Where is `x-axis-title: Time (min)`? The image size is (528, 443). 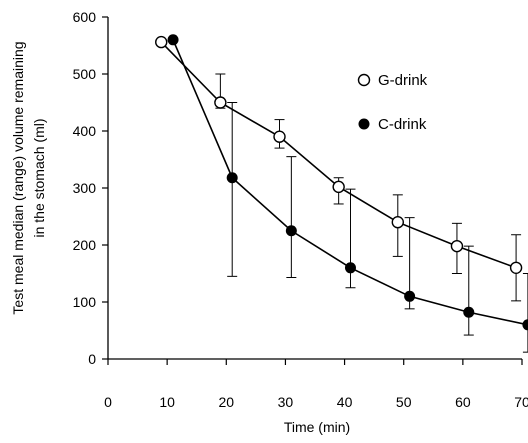
x-axis-title: Time (min) is located at coordinates (317, 427).